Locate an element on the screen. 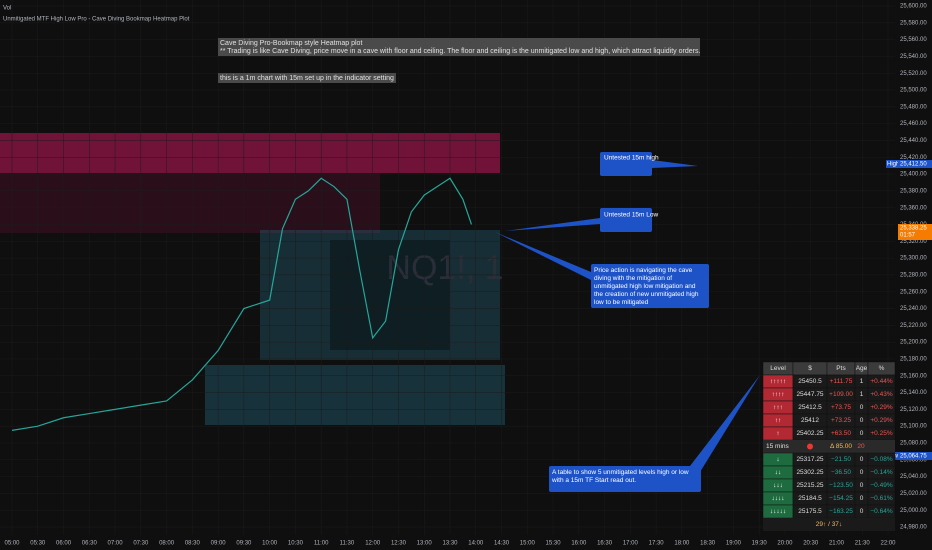  x-tick-label: 20:00 is located at coordinates (785, 544).